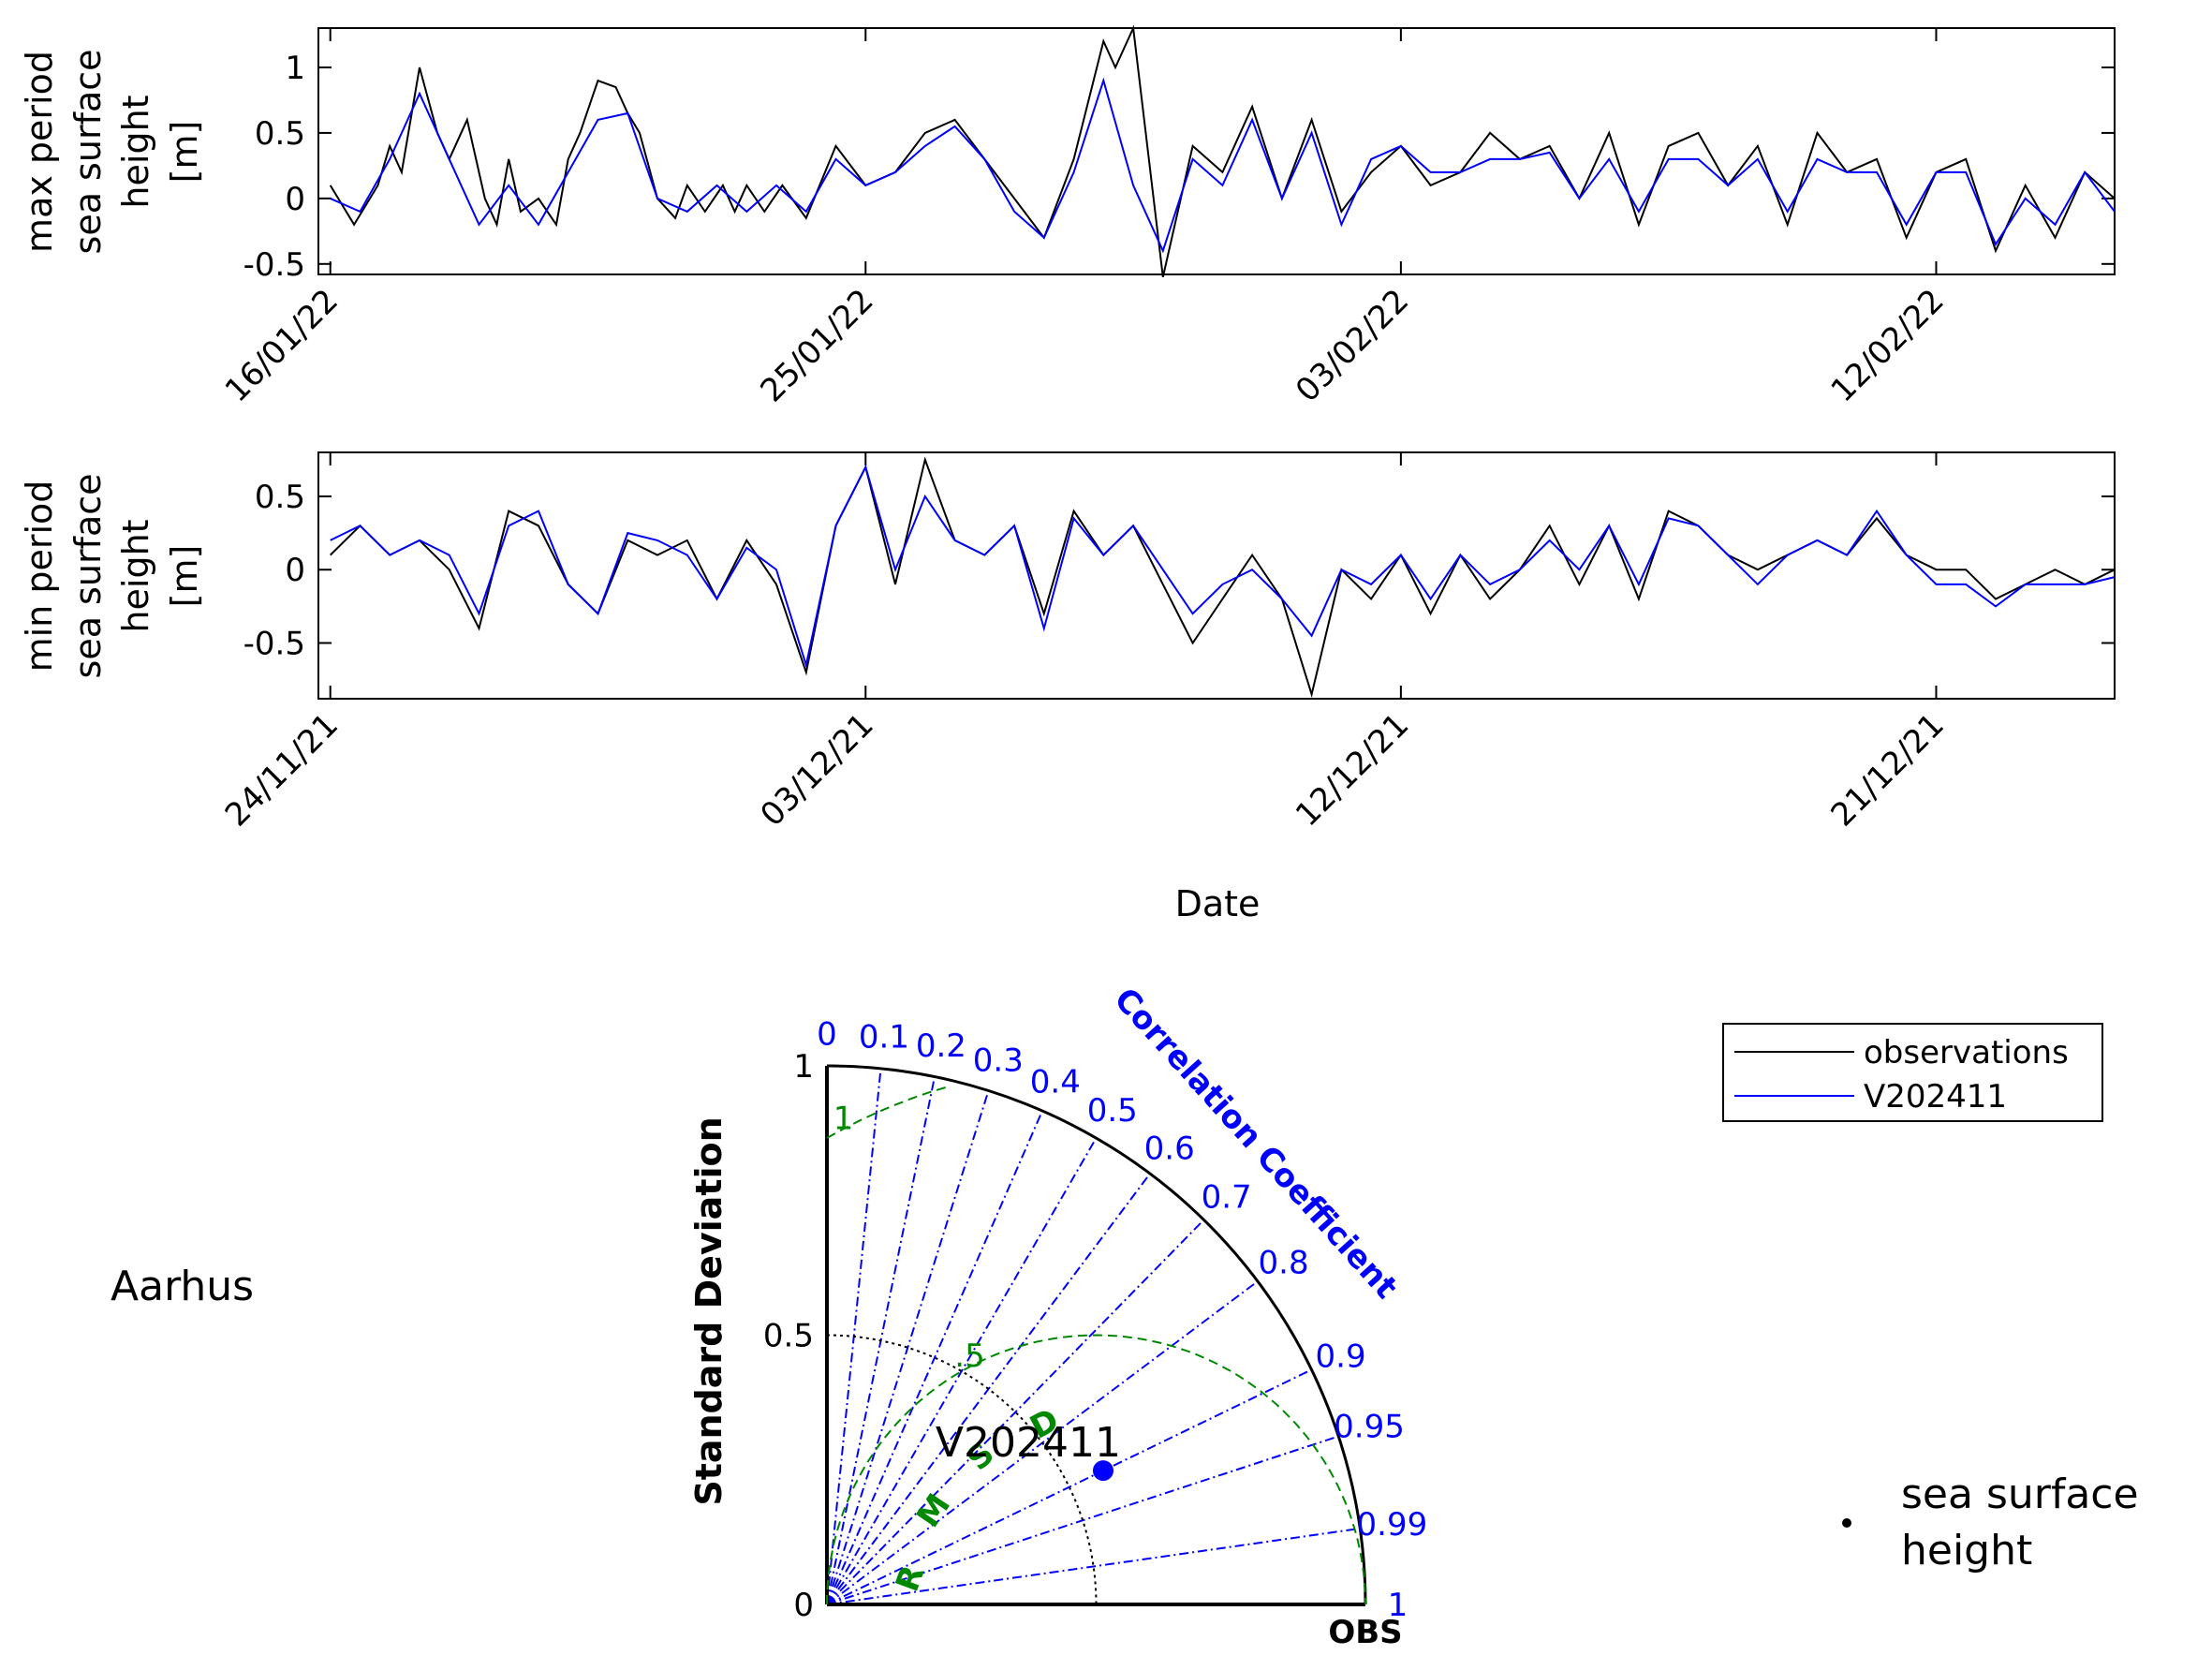  What do you see at coordinates (1365, 1632) in the screenshot?
I see `taylor-xlabel: OBS` at bounding box center [1365, 1632].